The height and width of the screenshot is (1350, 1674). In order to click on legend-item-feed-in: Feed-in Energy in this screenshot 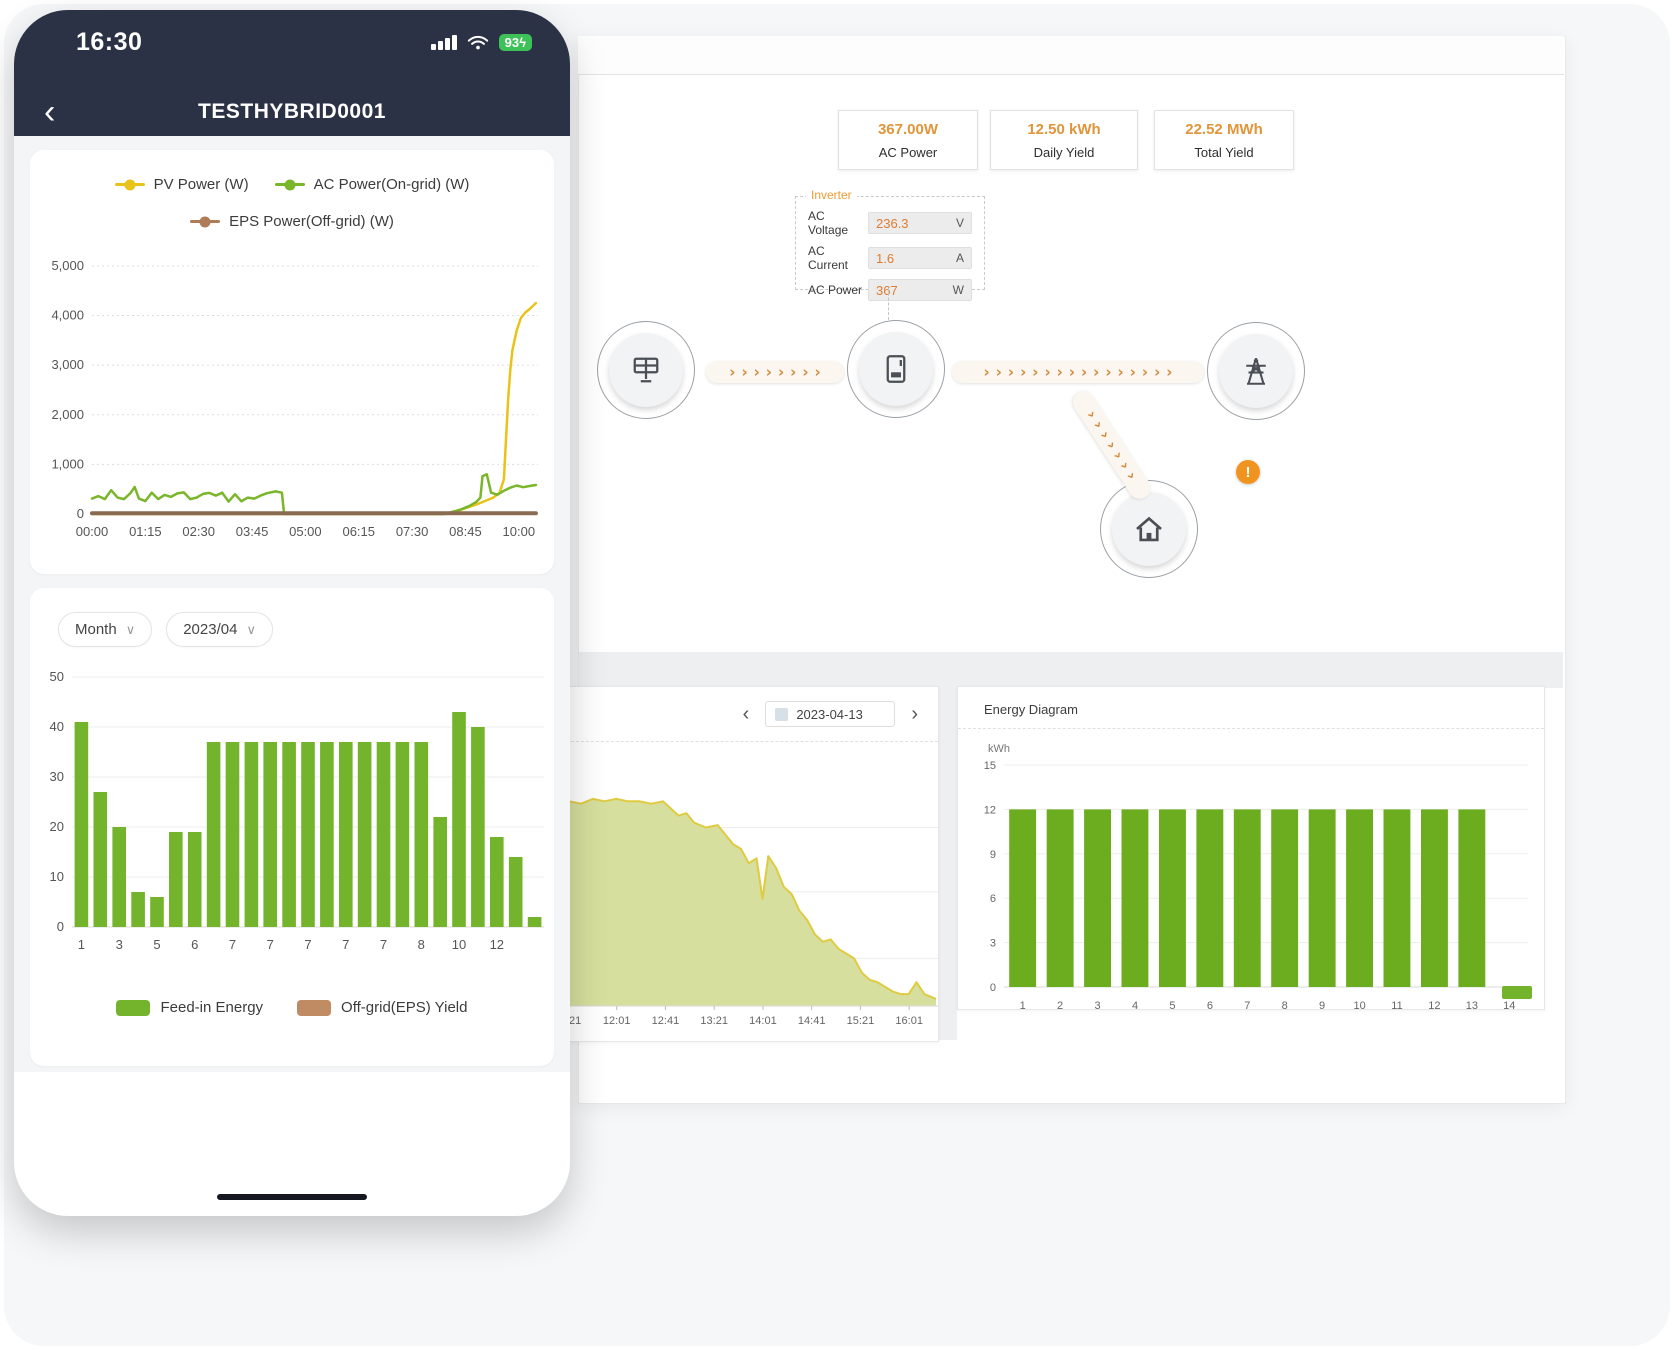, I will do `click(189, 1007)`.